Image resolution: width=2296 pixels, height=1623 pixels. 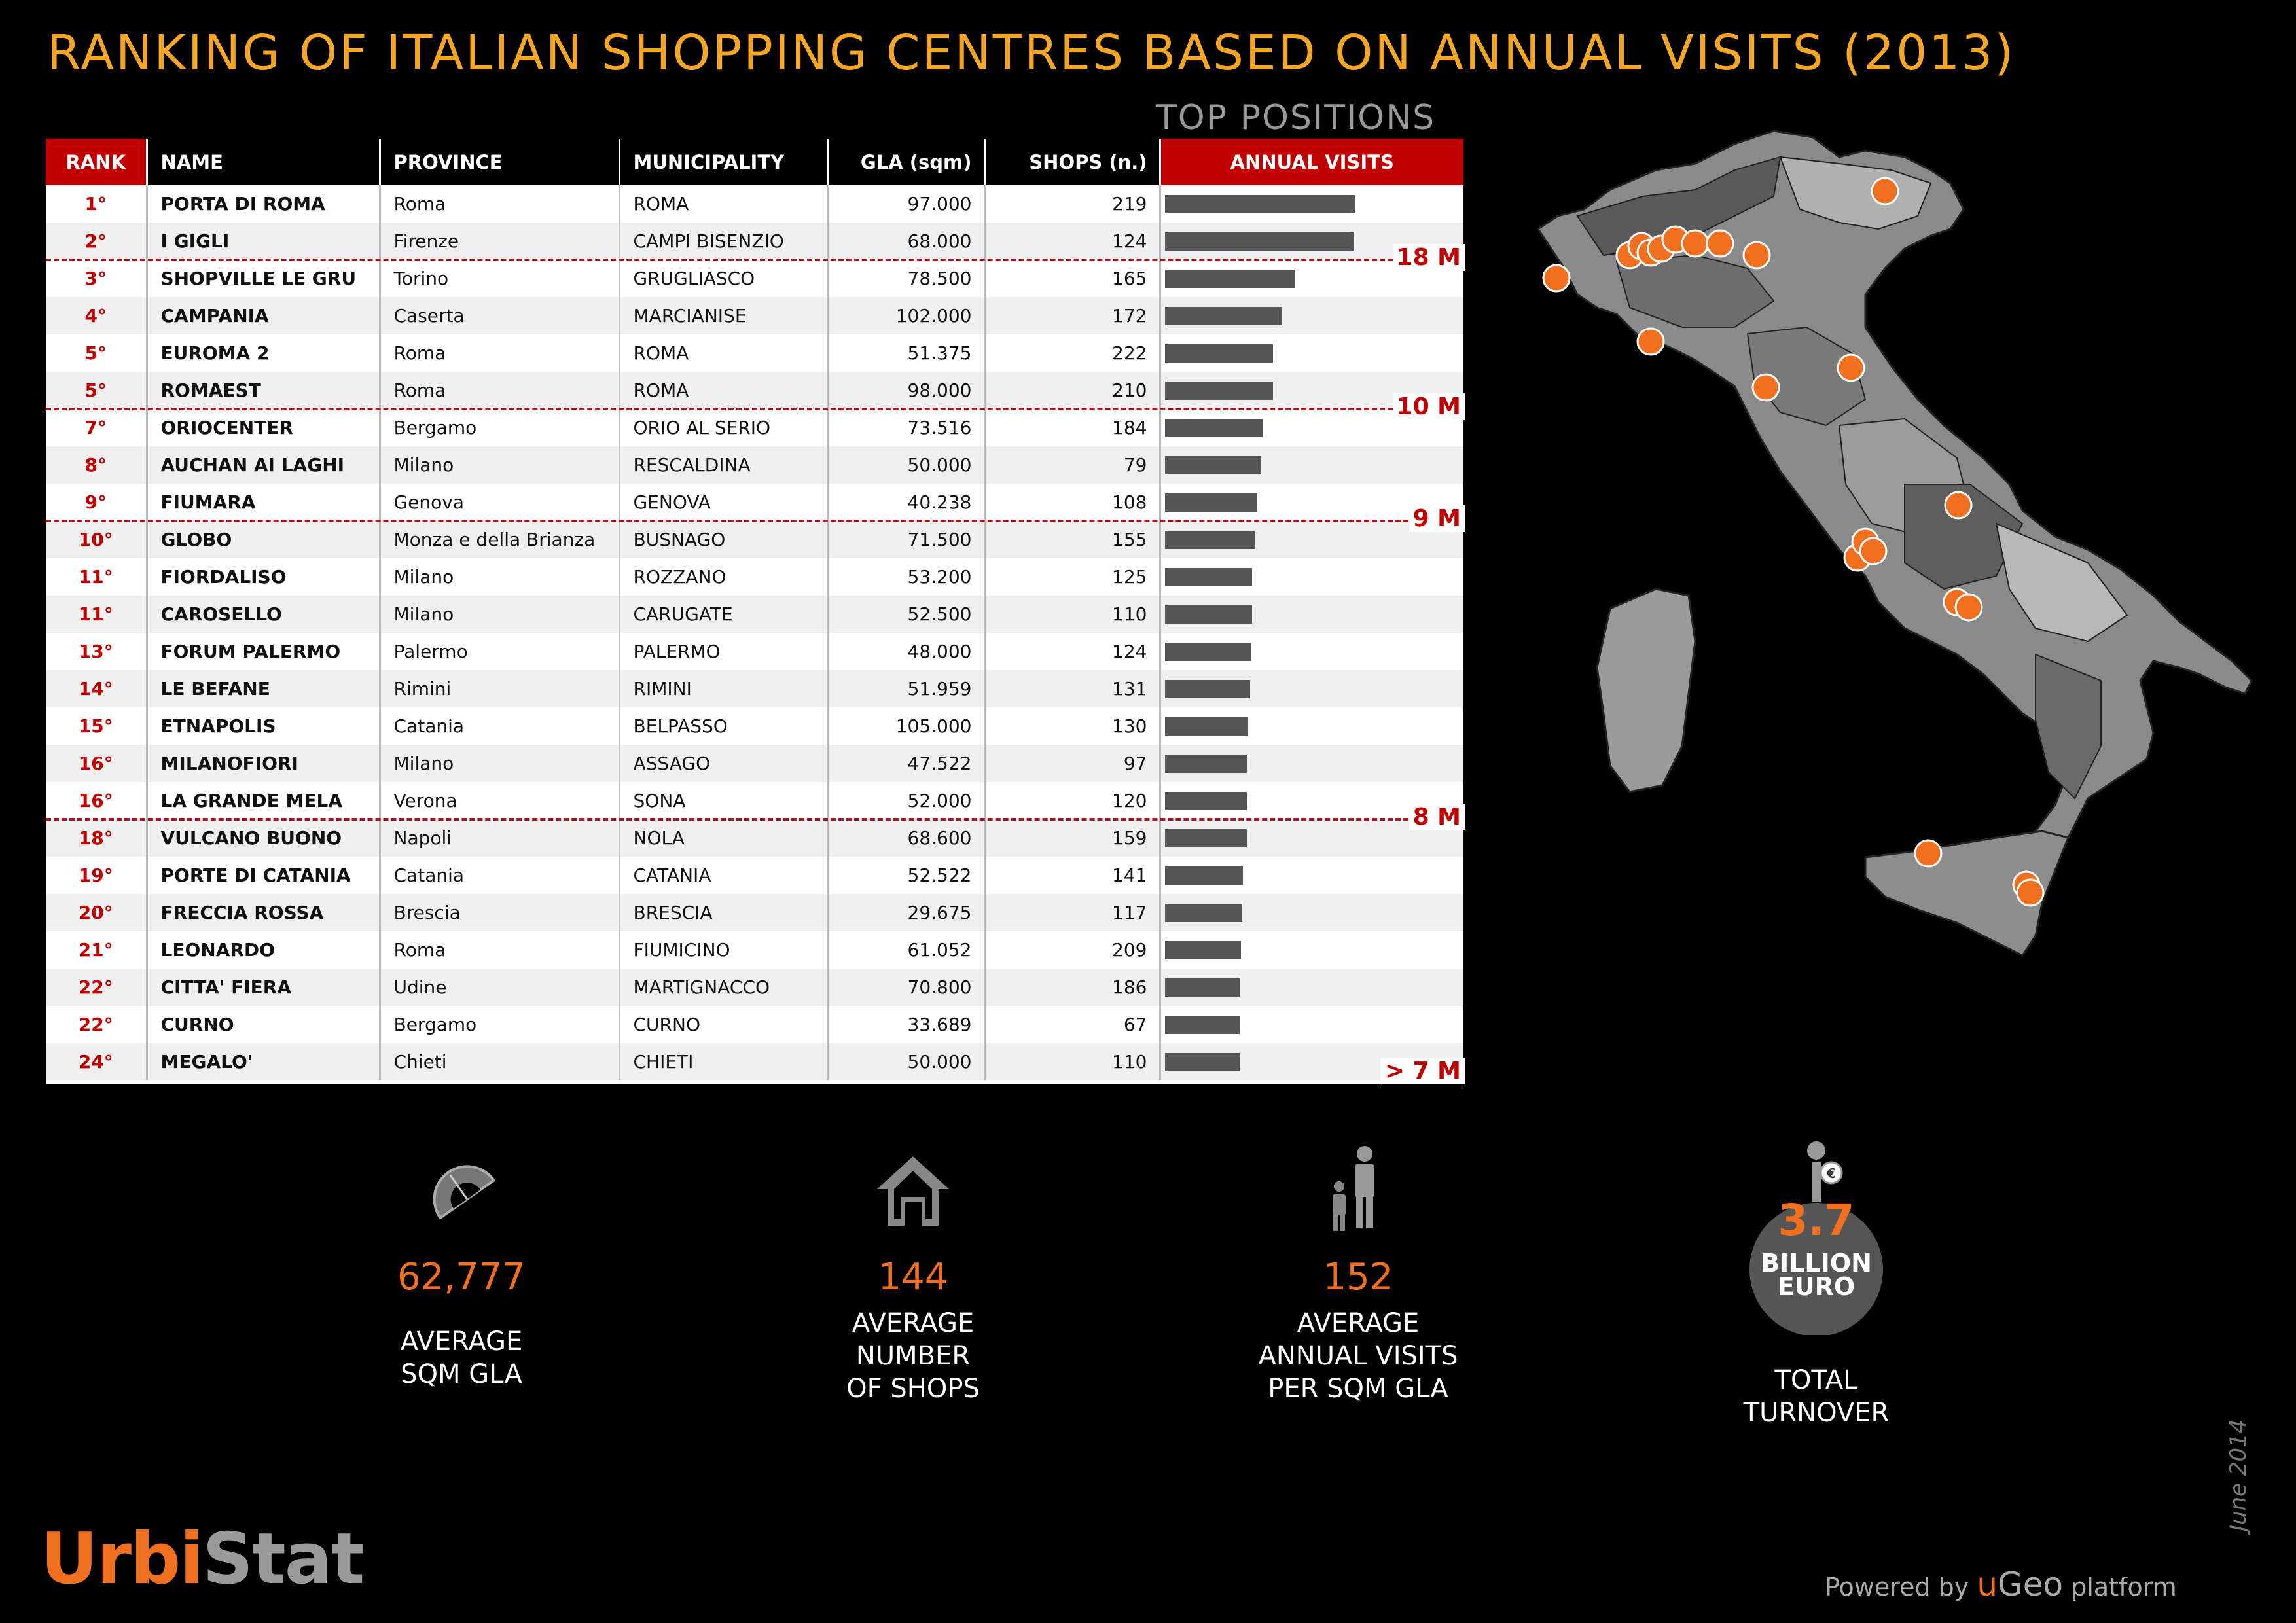 I want to click on row-municipality: NOLA, so click(x=724, y=838).